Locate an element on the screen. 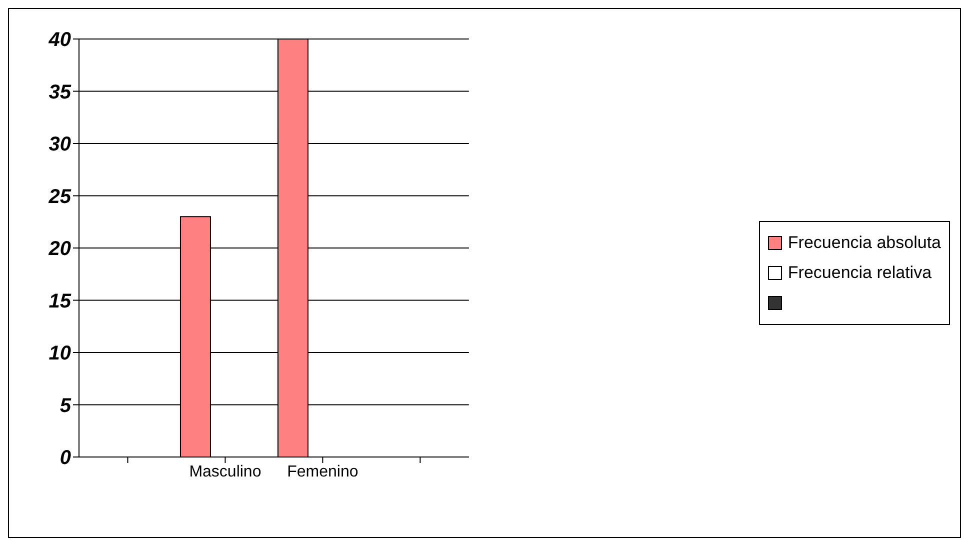 The image size is (969, 548). y-tick-label: 20 is located at coordinates (59, 249).